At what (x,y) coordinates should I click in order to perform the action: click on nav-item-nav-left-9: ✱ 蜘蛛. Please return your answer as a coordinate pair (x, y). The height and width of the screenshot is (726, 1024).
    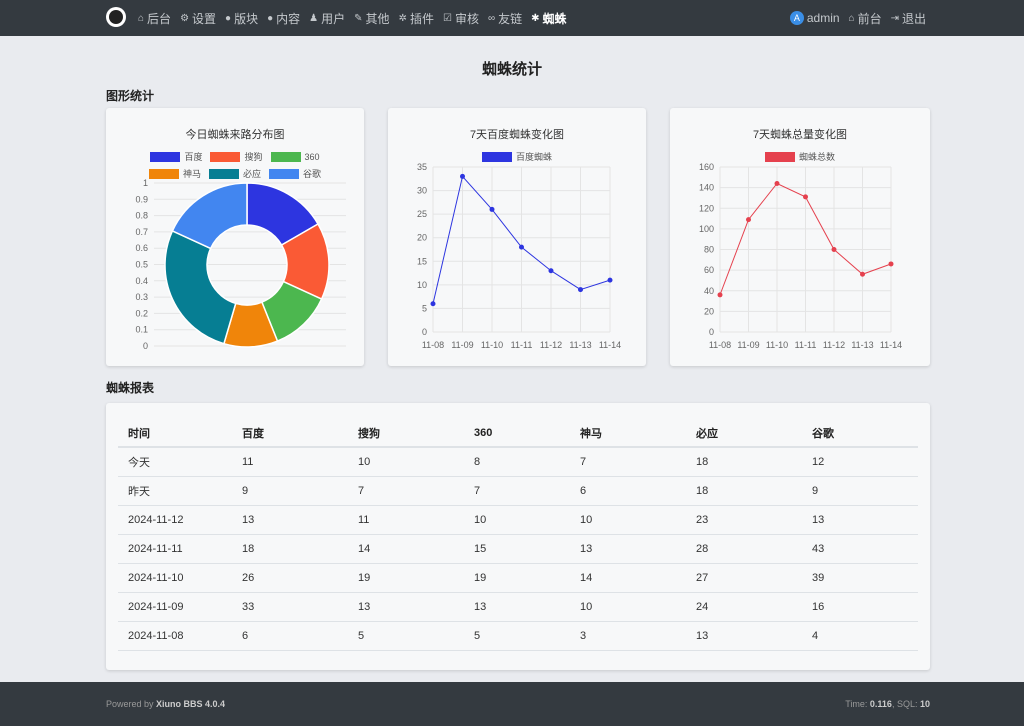
    Looking at the image, I should click on (548, 18).